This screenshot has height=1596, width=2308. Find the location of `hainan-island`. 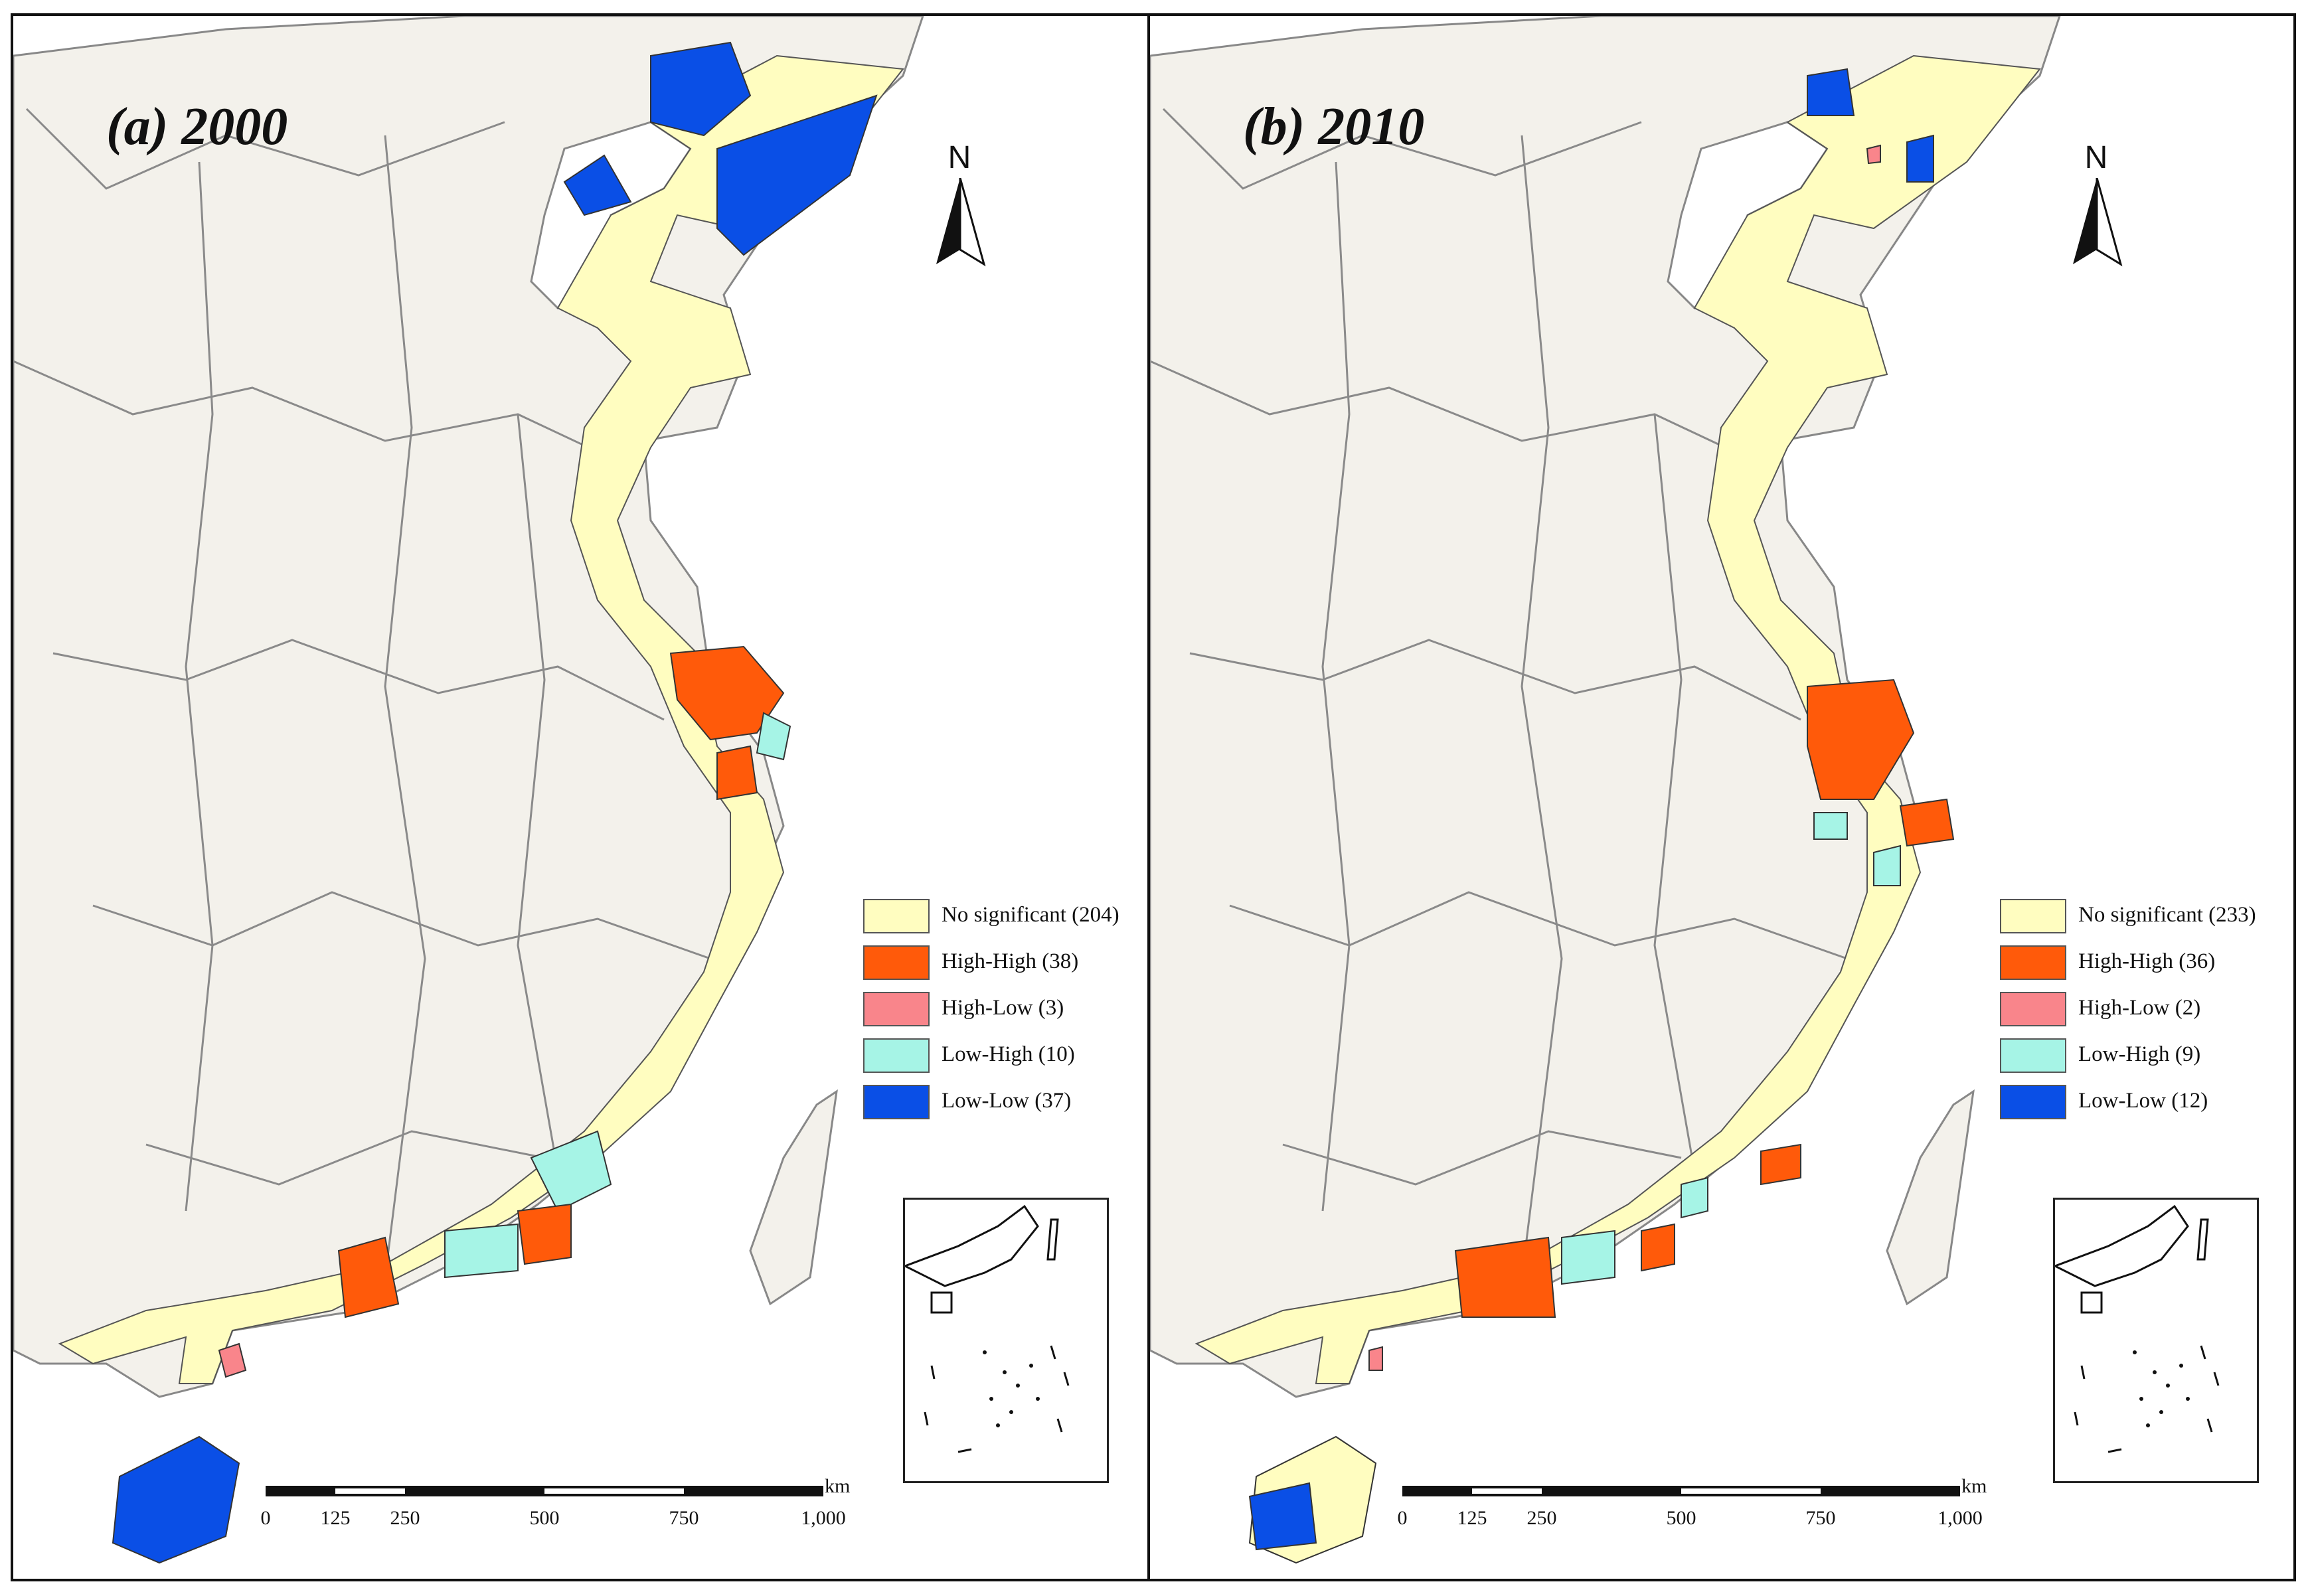

hainan-island is located at coordinates (176, 1499).